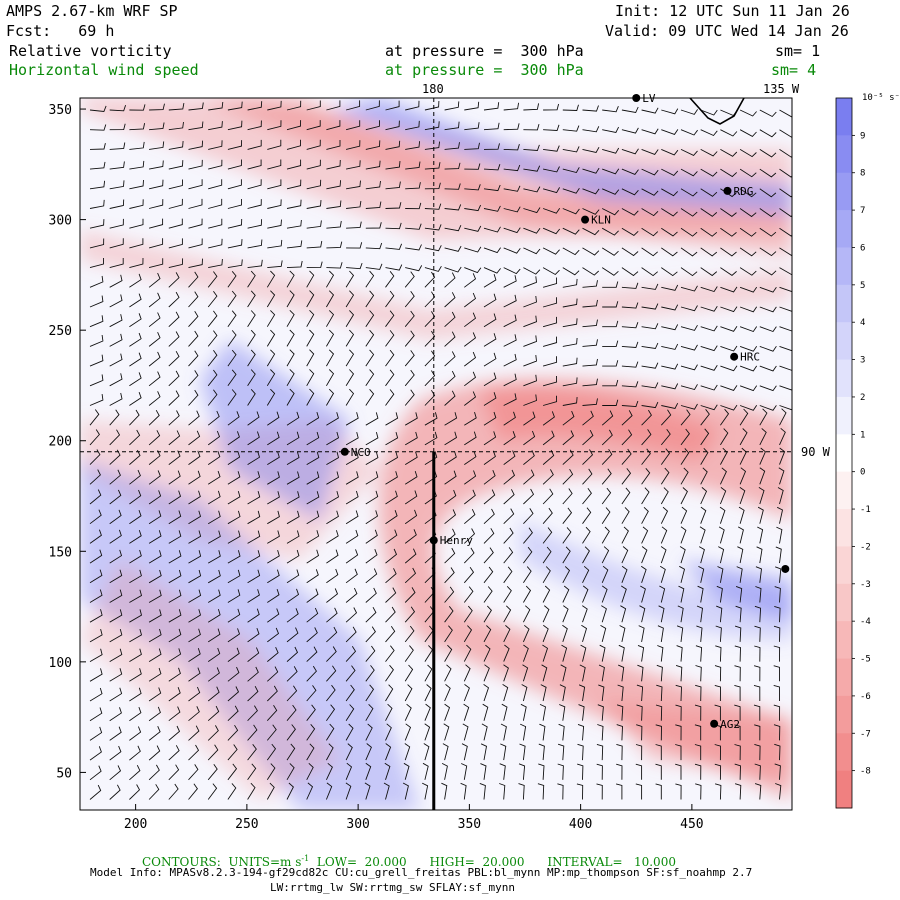 Image resolution: width=900 pixels, height=900 pixels. What do you see at coordinates (815, 452) in the screenshot?
I see `meridian-90w-label: 90 W` at bounding box center [815, 452].